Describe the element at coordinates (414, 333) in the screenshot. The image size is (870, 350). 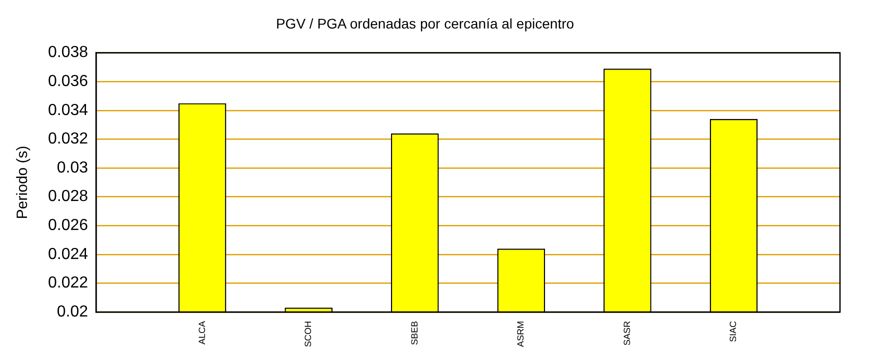
I see `x-tick-label: SBEB` at that location.